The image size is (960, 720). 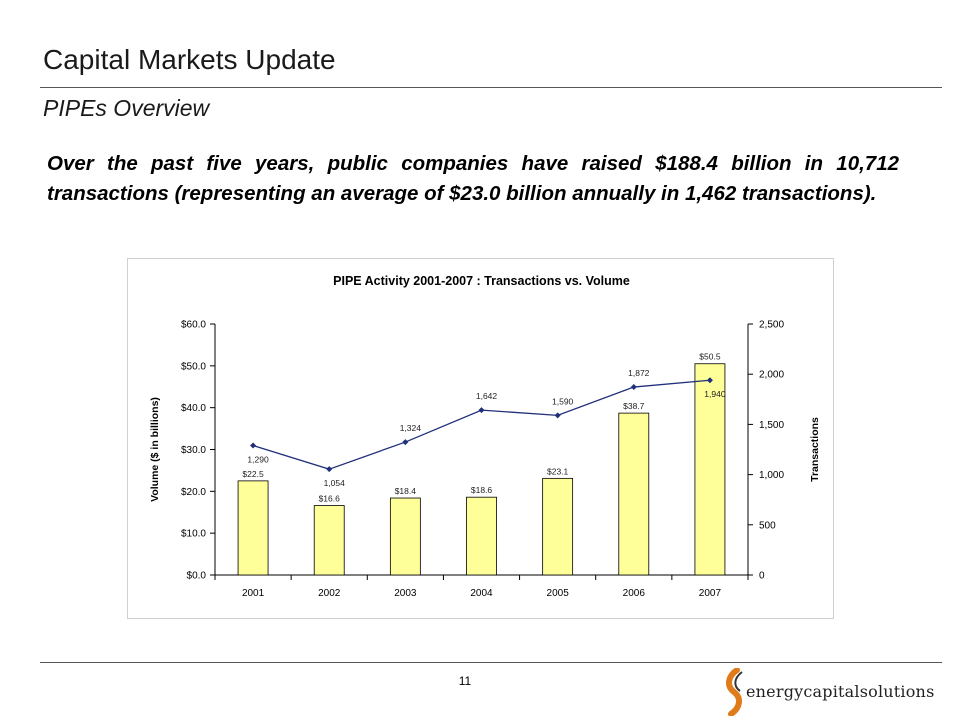 What do you see at coordinates (465, 681) in the screenshot?
I see `page-number: 11` at bounding box center [465, 681].